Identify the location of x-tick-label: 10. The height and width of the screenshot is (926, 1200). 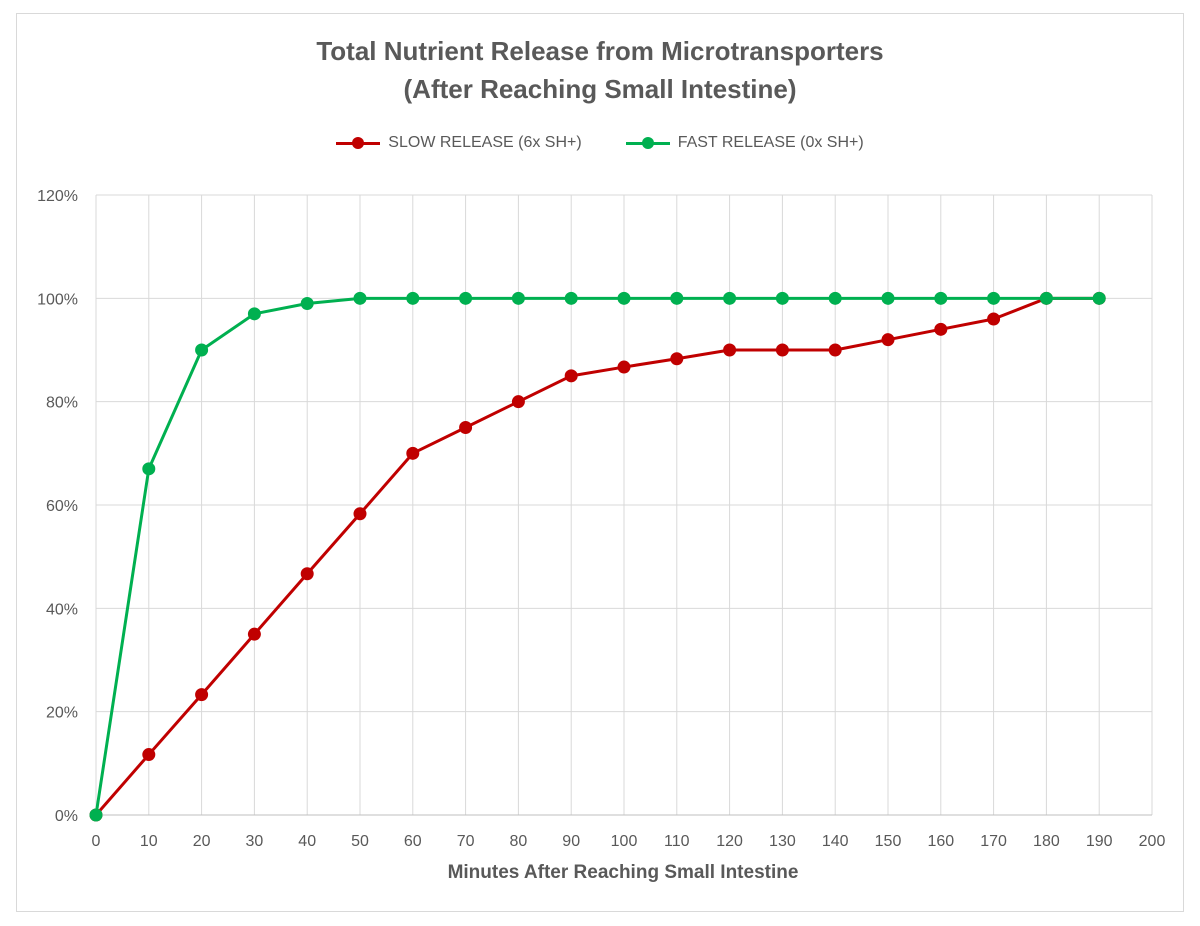
(149, 841).